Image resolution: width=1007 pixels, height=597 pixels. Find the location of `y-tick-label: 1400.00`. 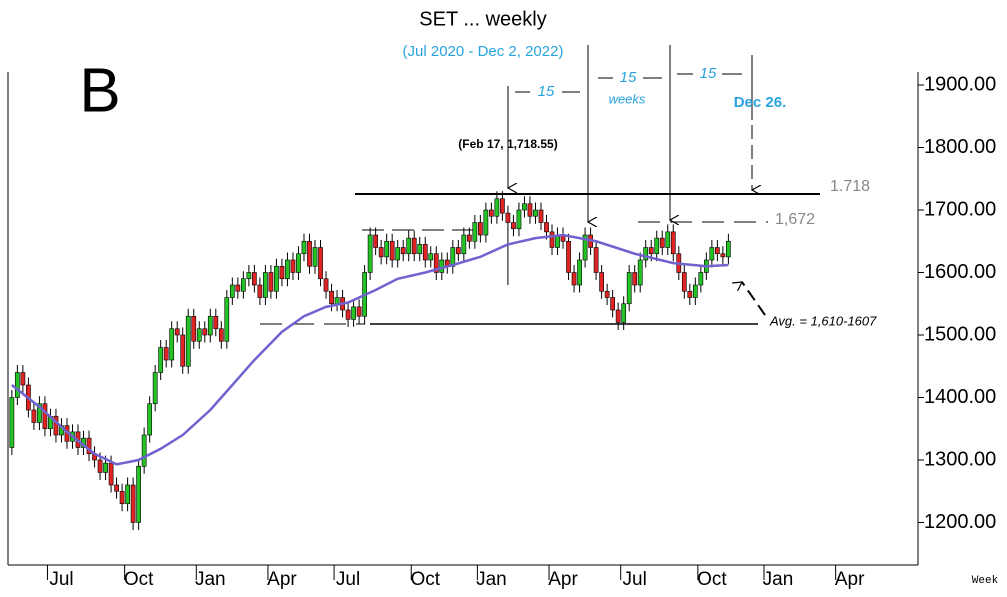

y-tick-label: 1400.00 is located at coordinates (960, 397).